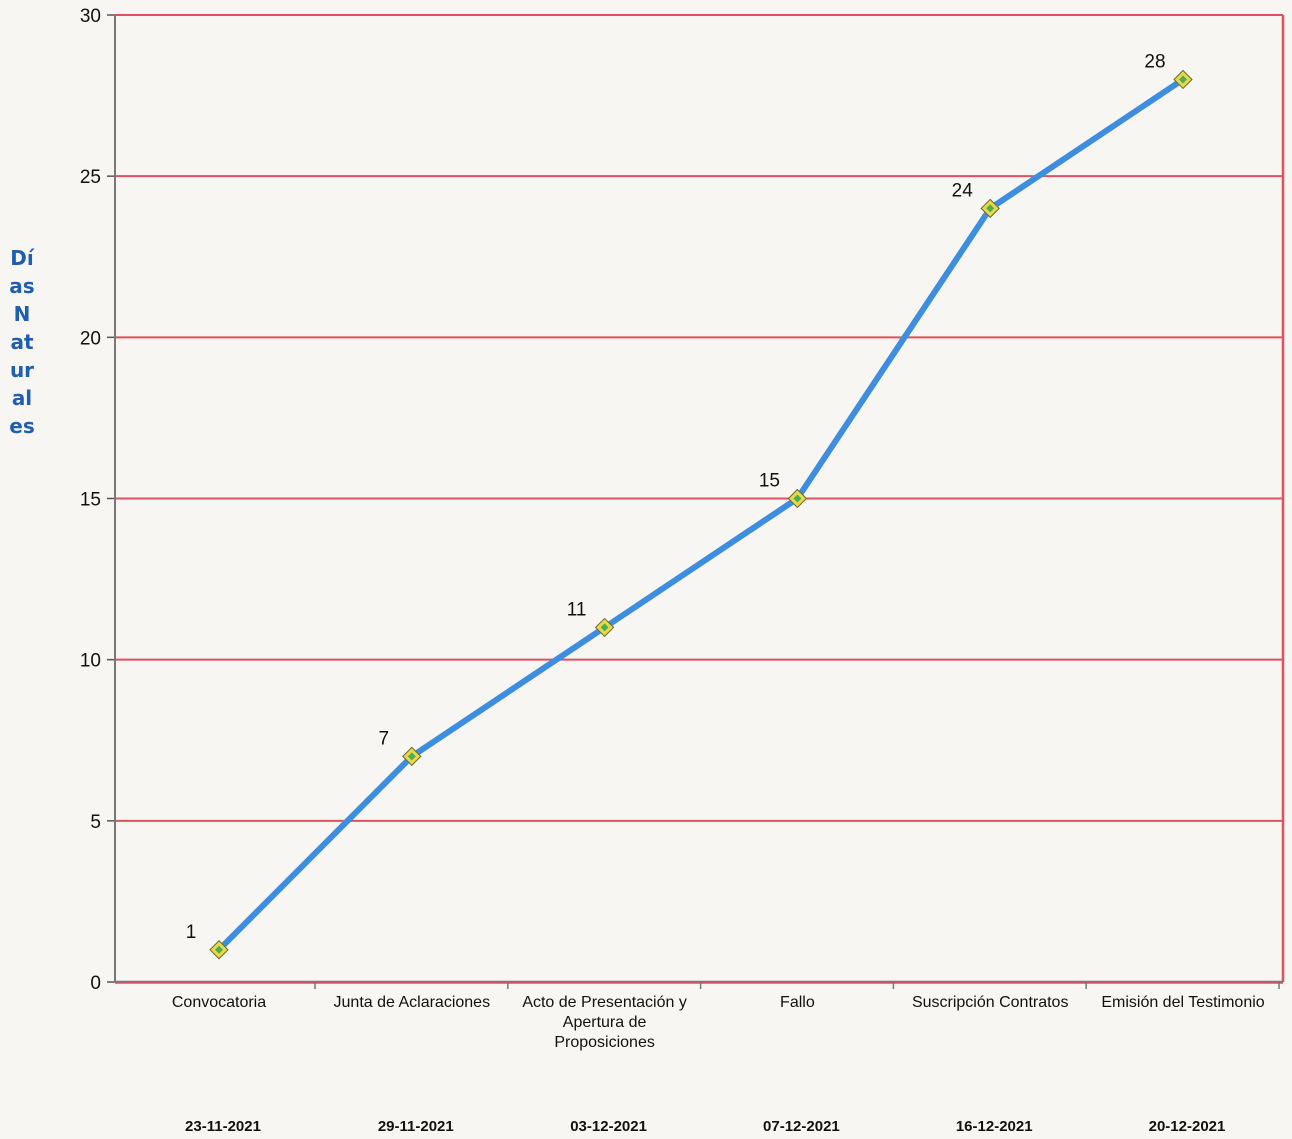  Describe the element at coordinates (219, 1002) in the screenshot. I see `x-category-label-0: Convocatoria` at that location.